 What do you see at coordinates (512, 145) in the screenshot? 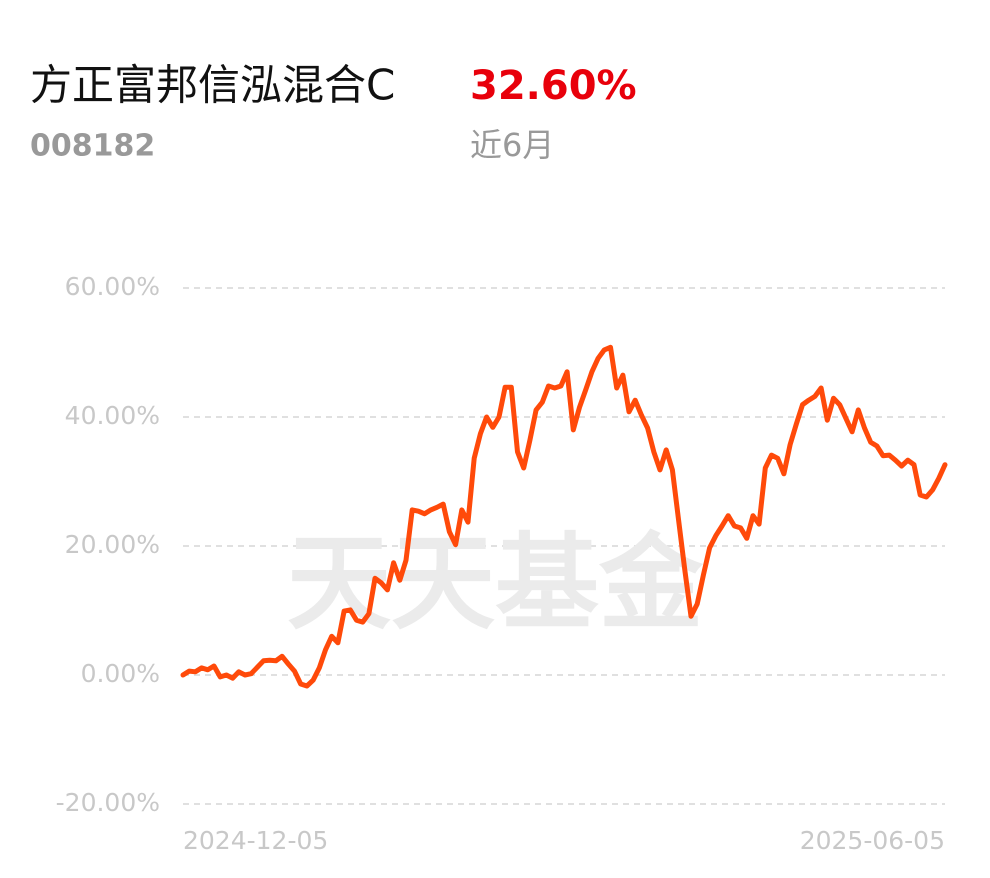
I see `period-label: 近6月` at bounding box center [512, 145].